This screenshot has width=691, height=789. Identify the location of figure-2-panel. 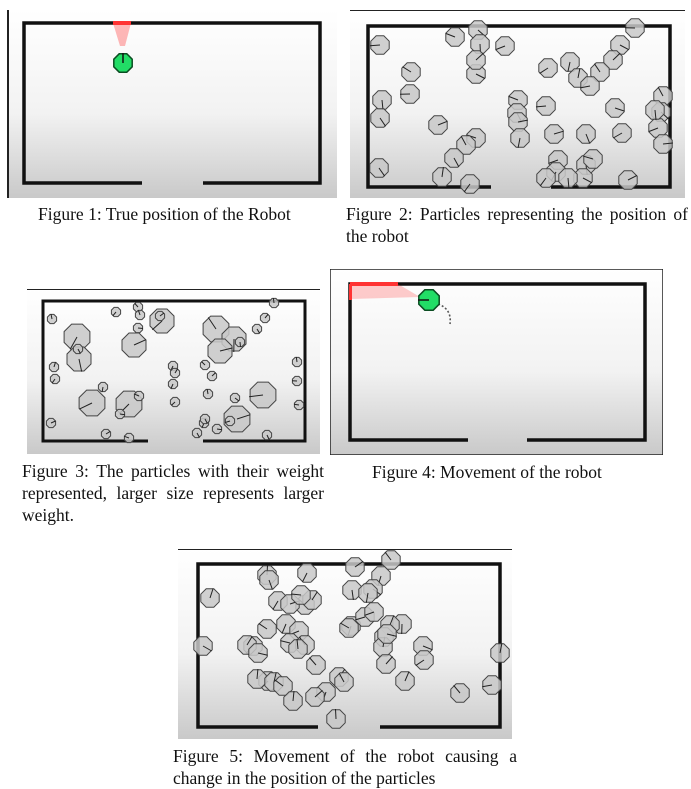
(517, 104).